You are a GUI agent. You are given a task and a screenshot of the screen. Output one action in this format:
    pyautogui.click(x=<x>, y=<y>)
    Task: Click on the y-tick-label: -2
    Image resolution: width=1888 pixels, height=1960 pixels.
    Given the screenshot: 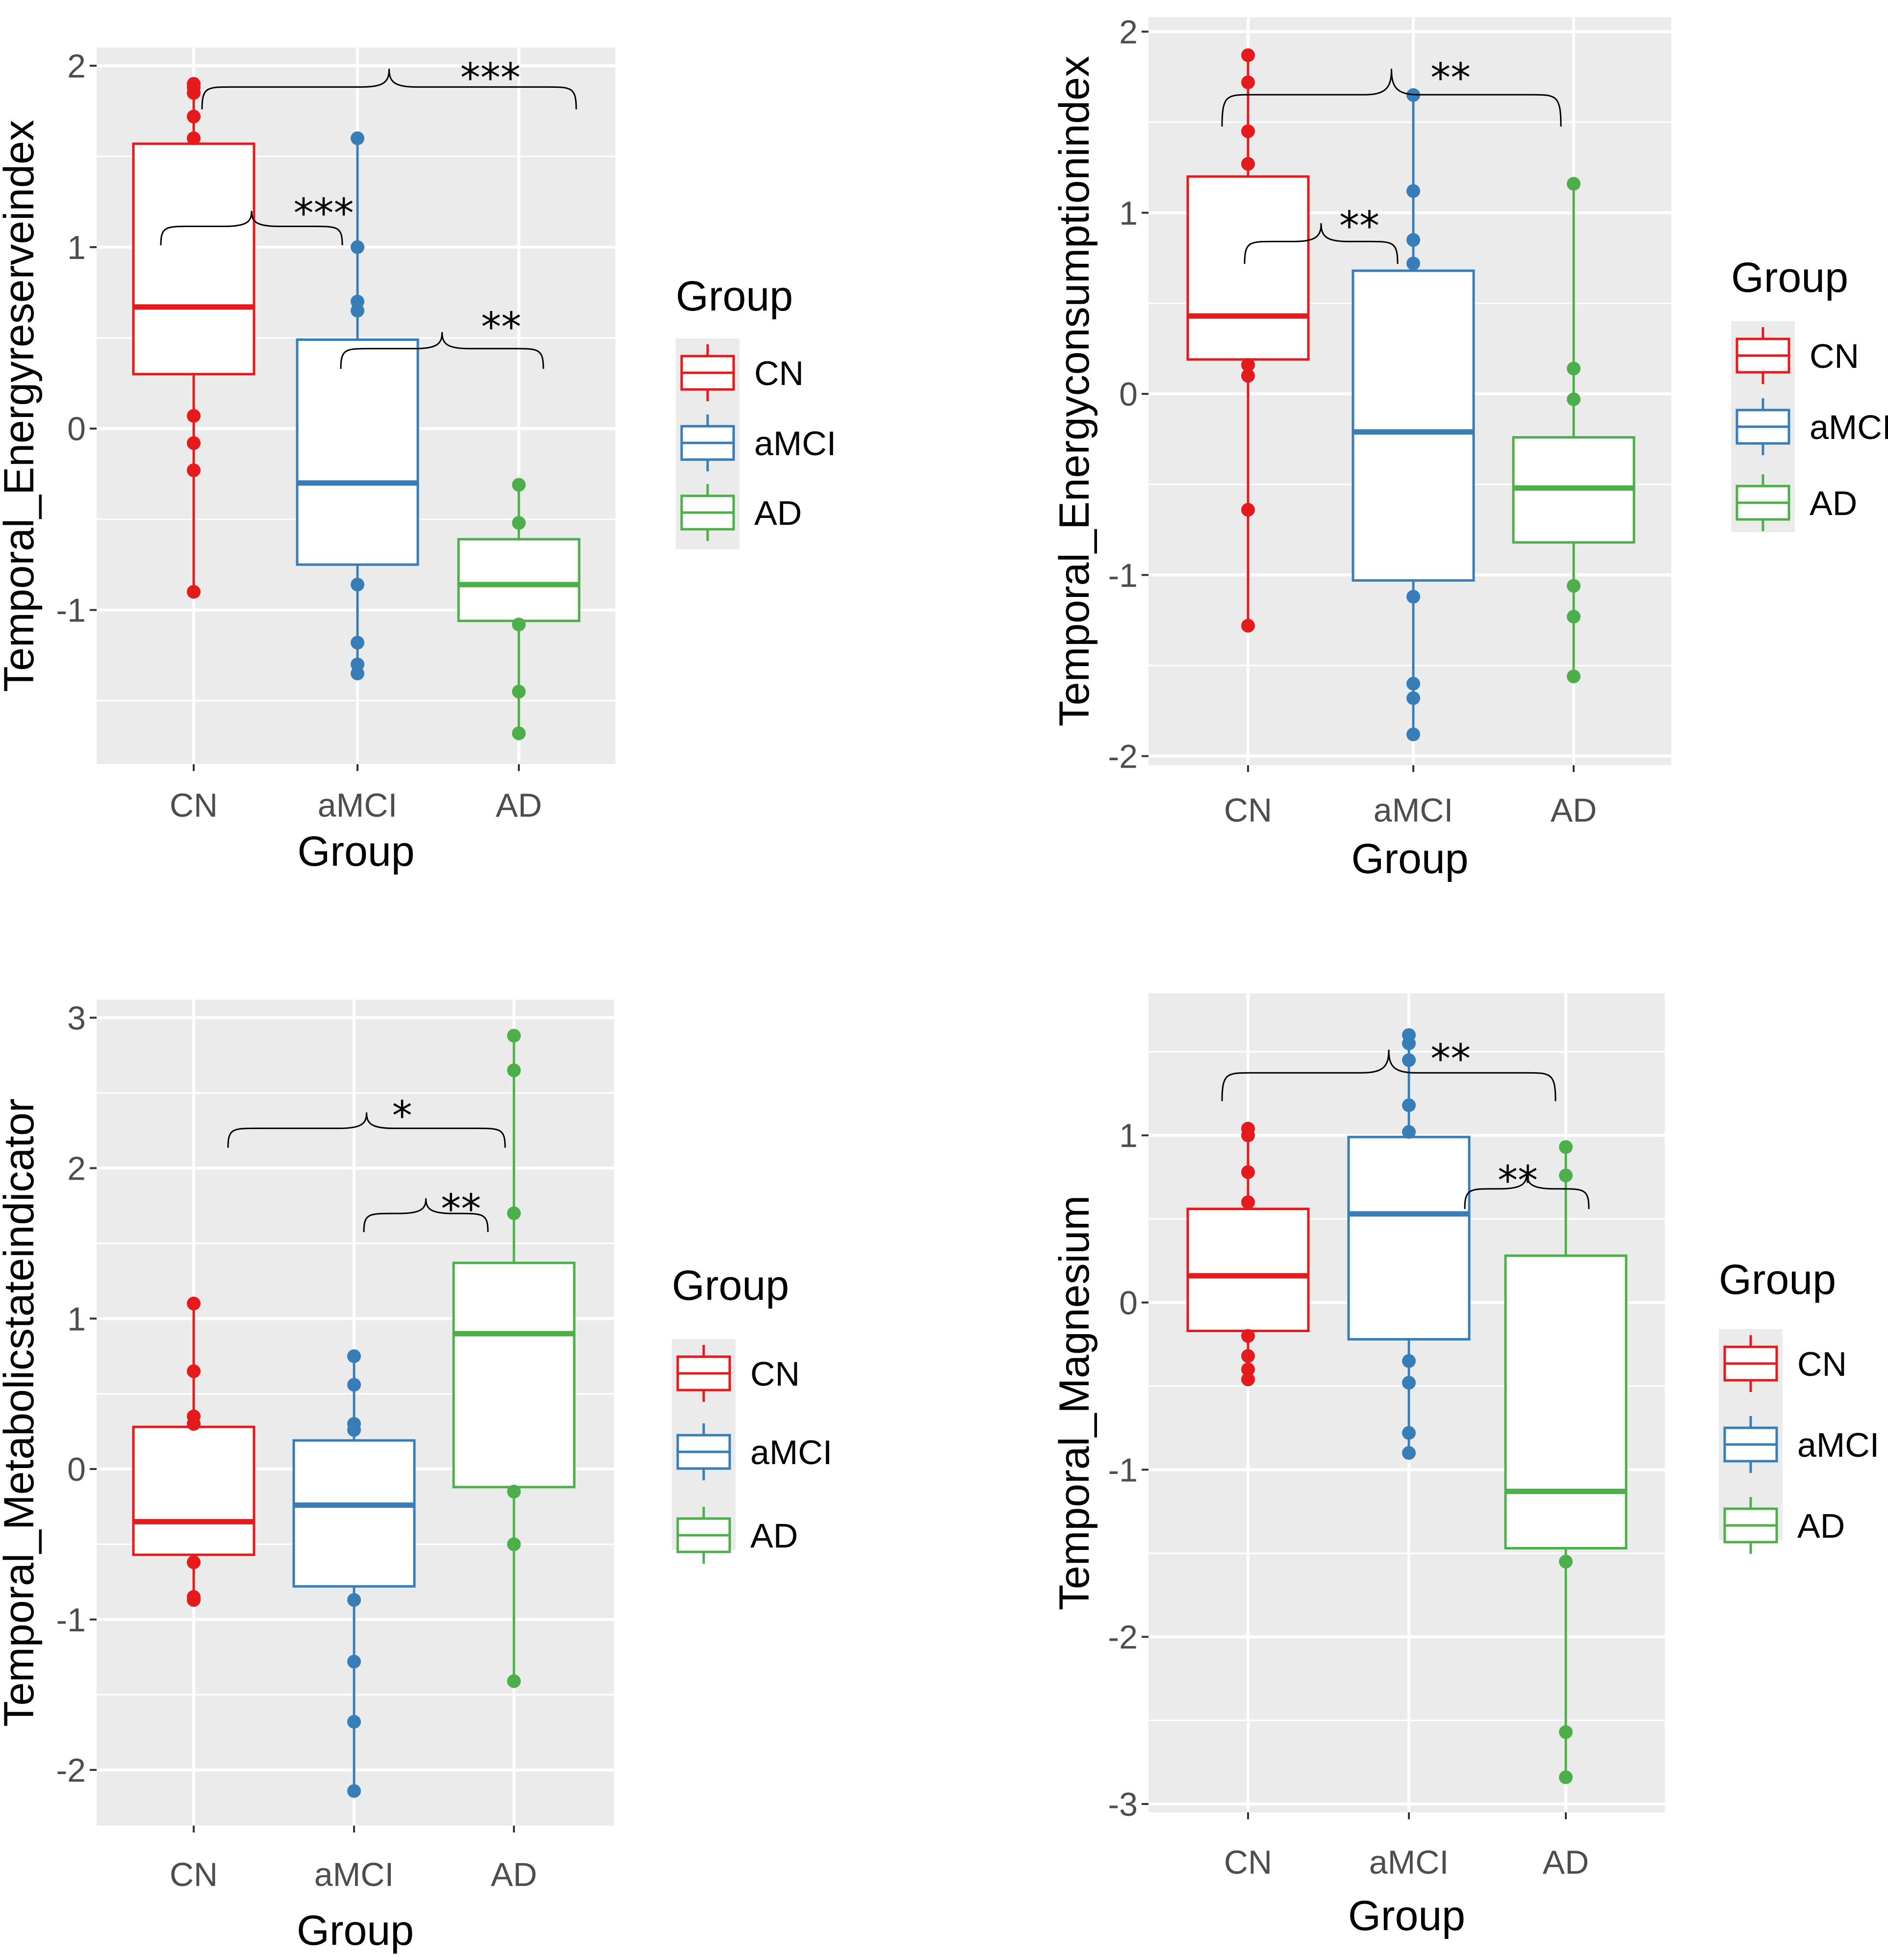 What is the action you would take?
    pyautogui.click(x=71, y=1770)
    